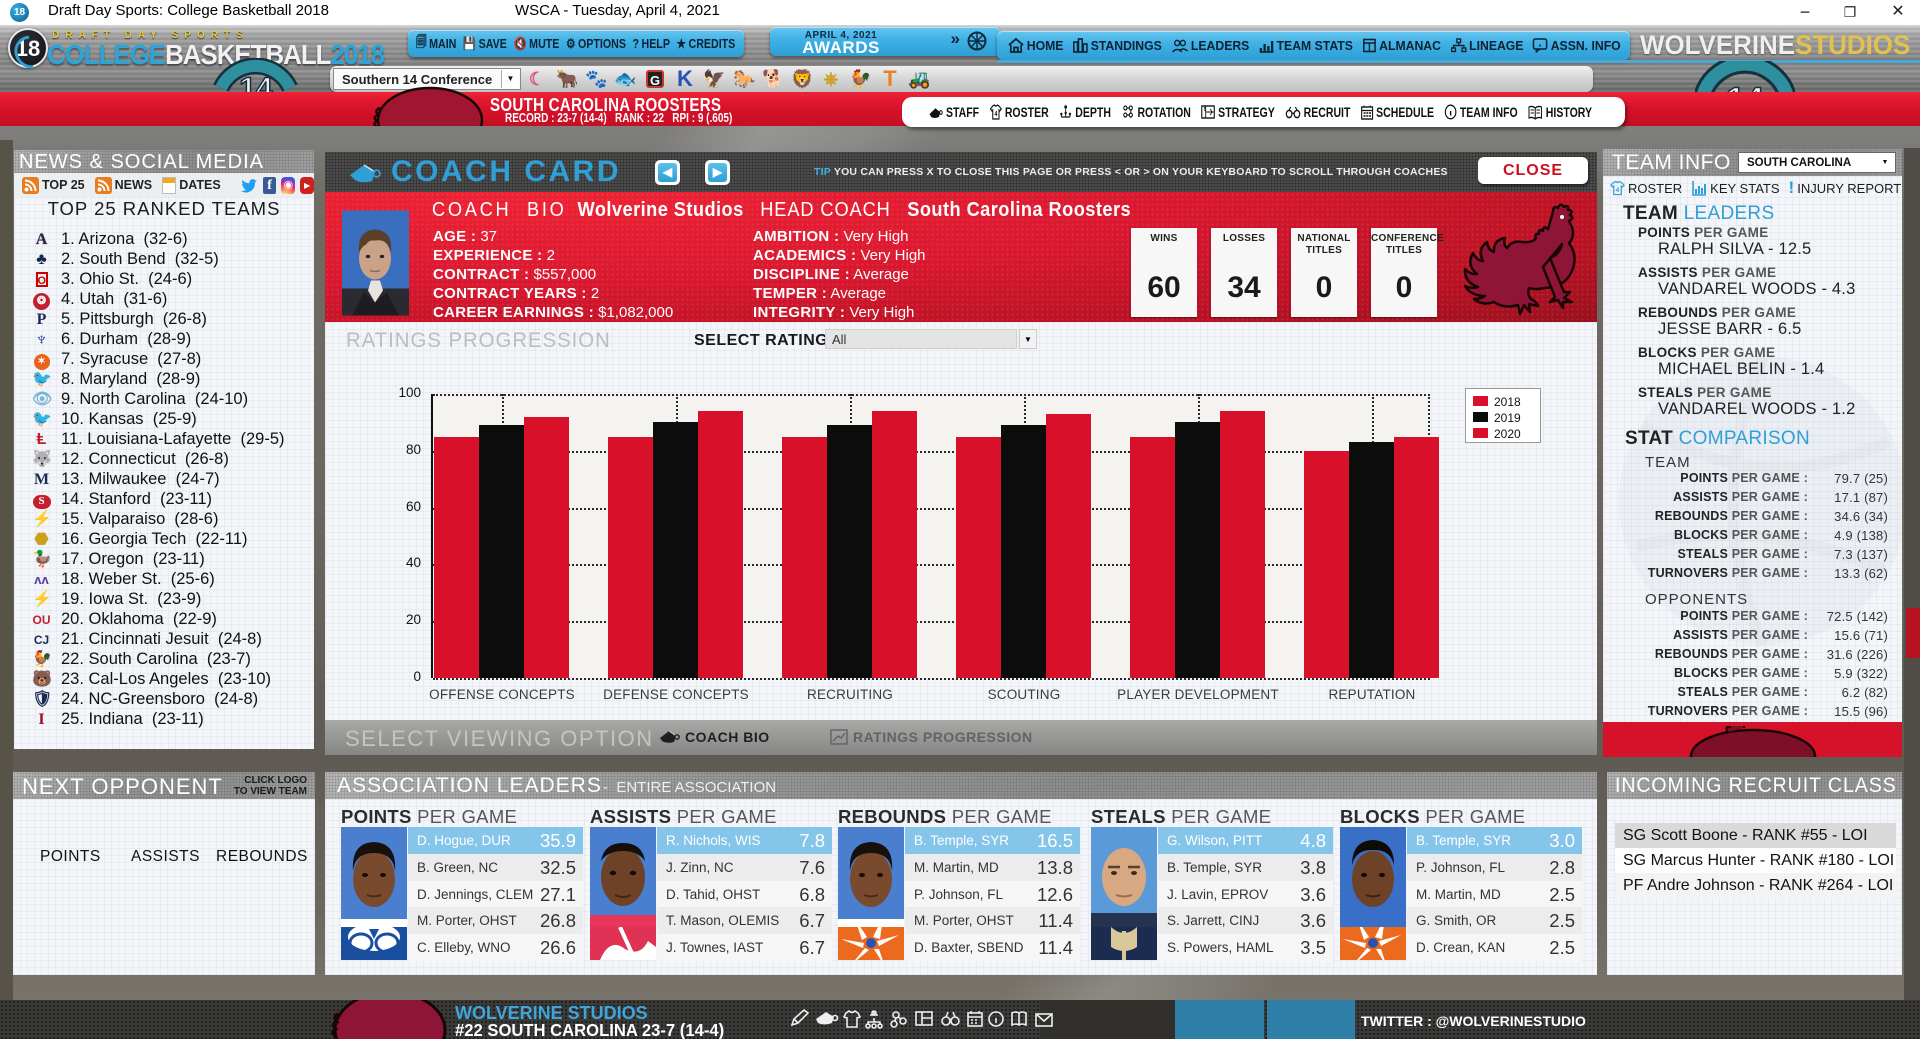 The image size is (1920, 1039). I want to click on svg-text: 14, so click(256, 82).